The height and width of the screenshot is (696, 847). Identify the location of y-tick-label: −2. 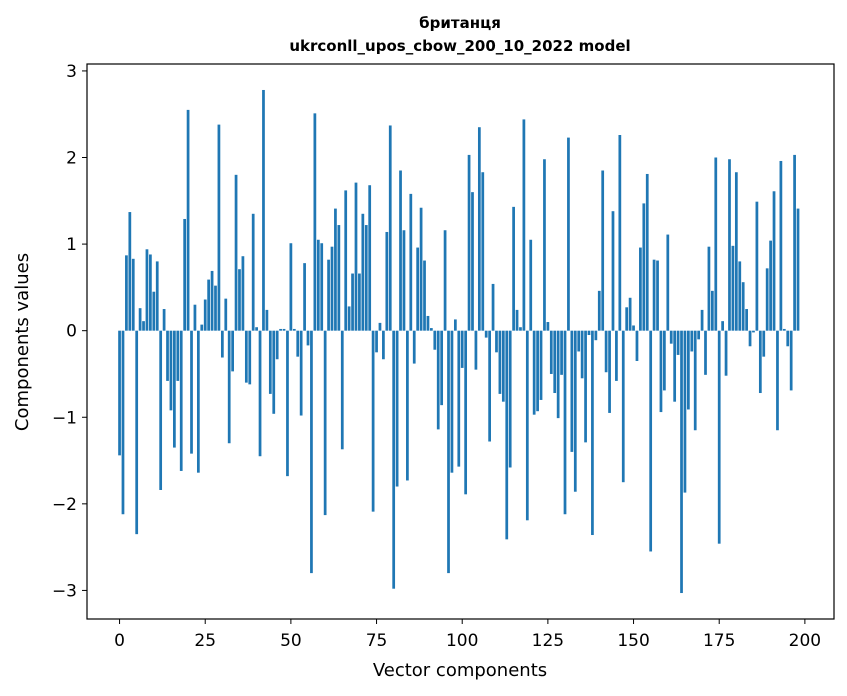
(64, 505).